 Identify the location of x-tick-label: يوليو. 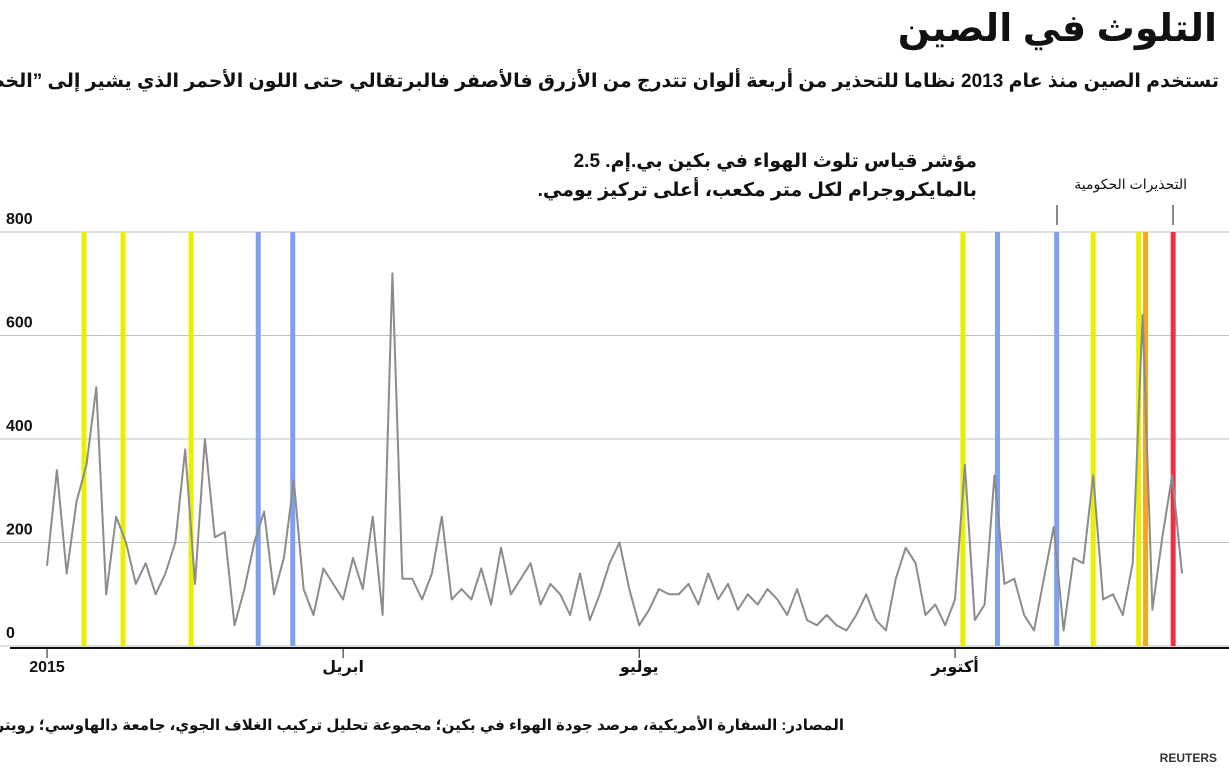
(639, 667).